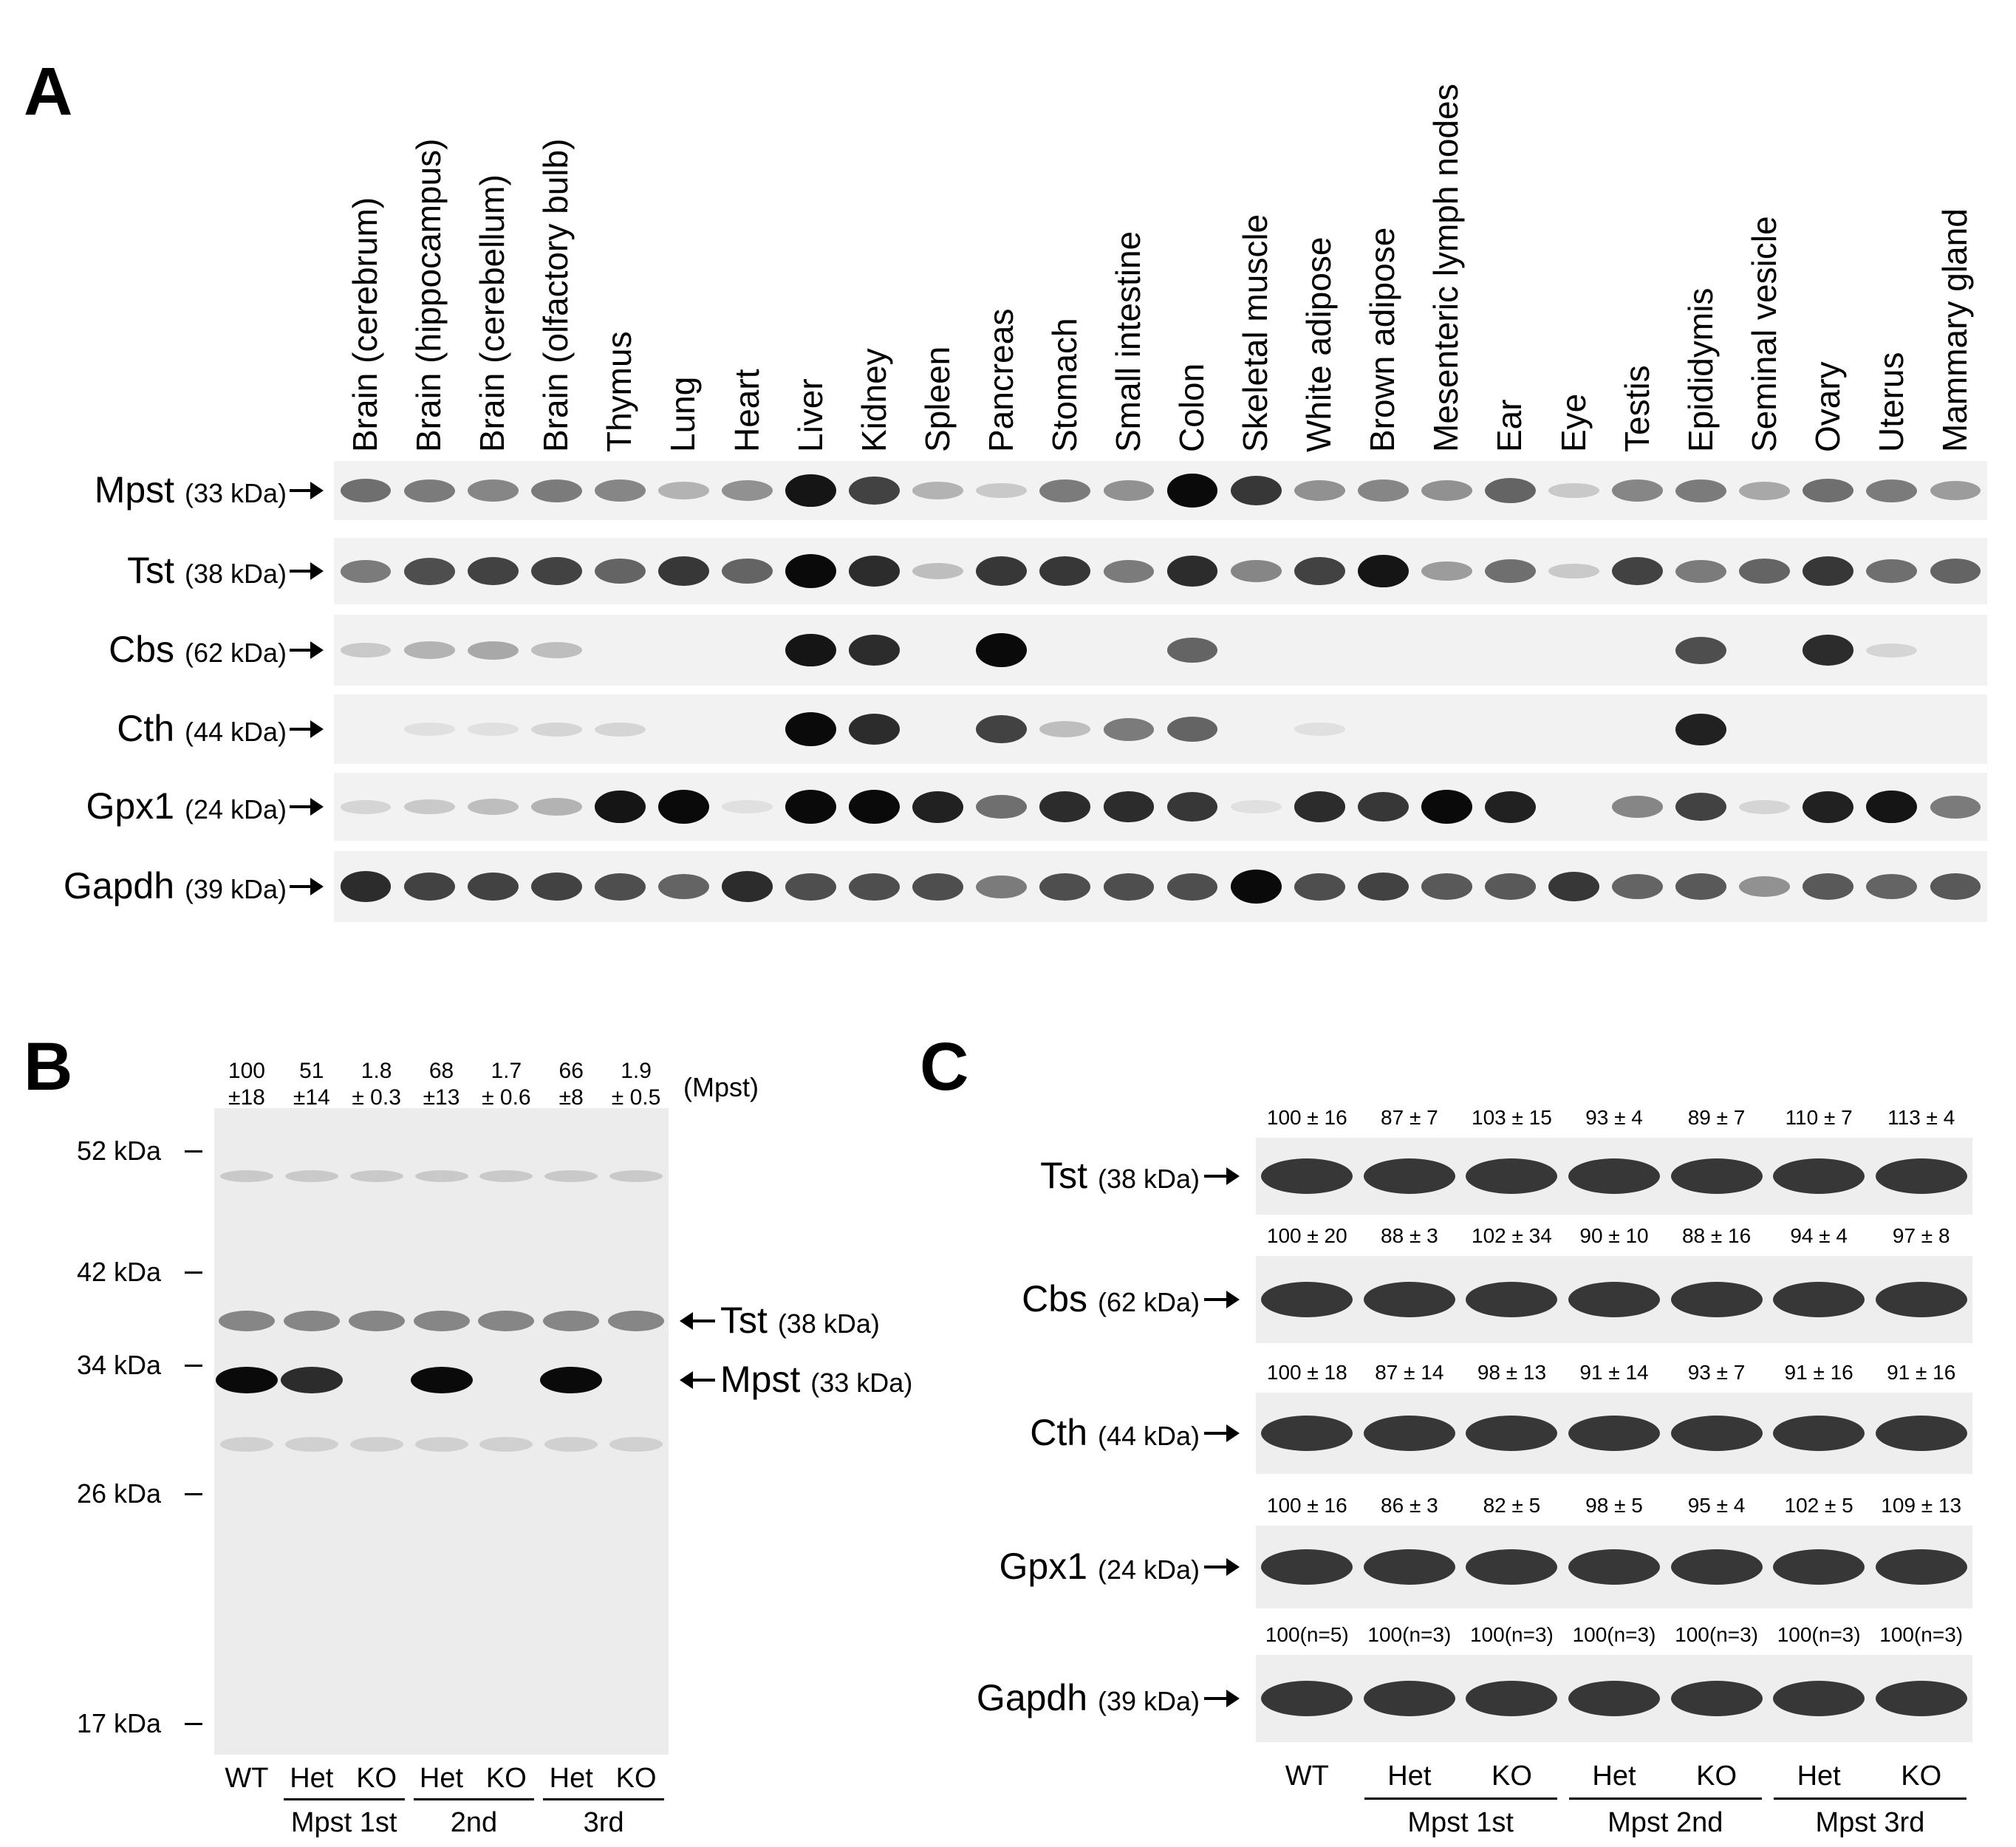 This screenshot has height=1847, width=2016. What do you see at coordinates (1921, 1235) in the screenshot?
I see `quant-value: 97 ± 8` at bounding box center [1921, 1235].